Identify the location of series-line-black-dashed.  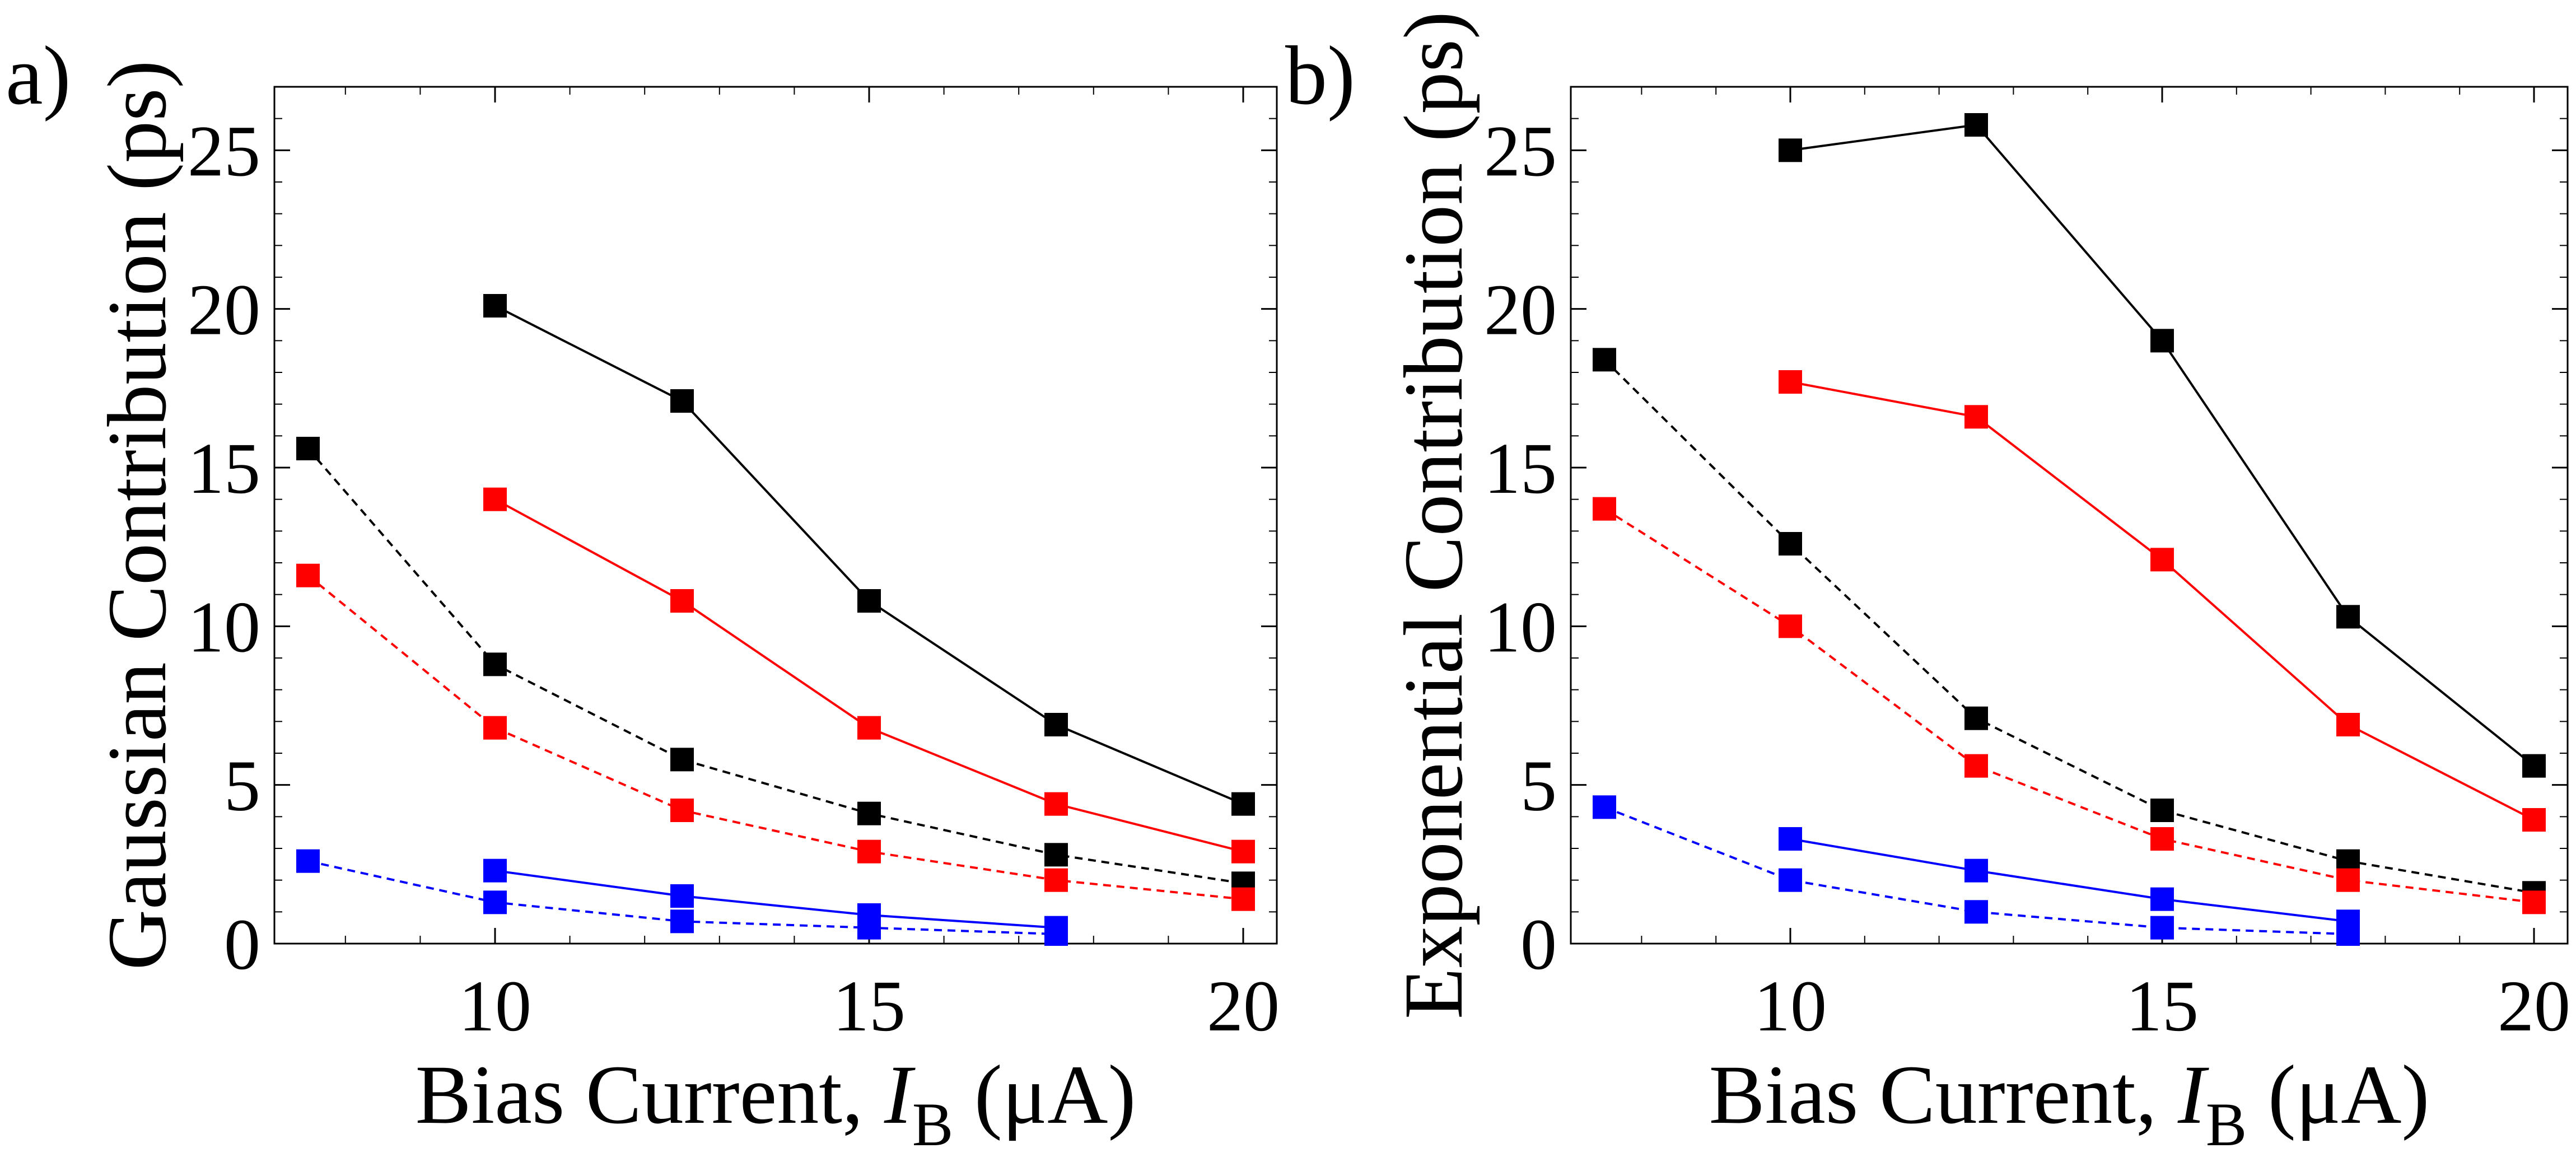
(776, 666).